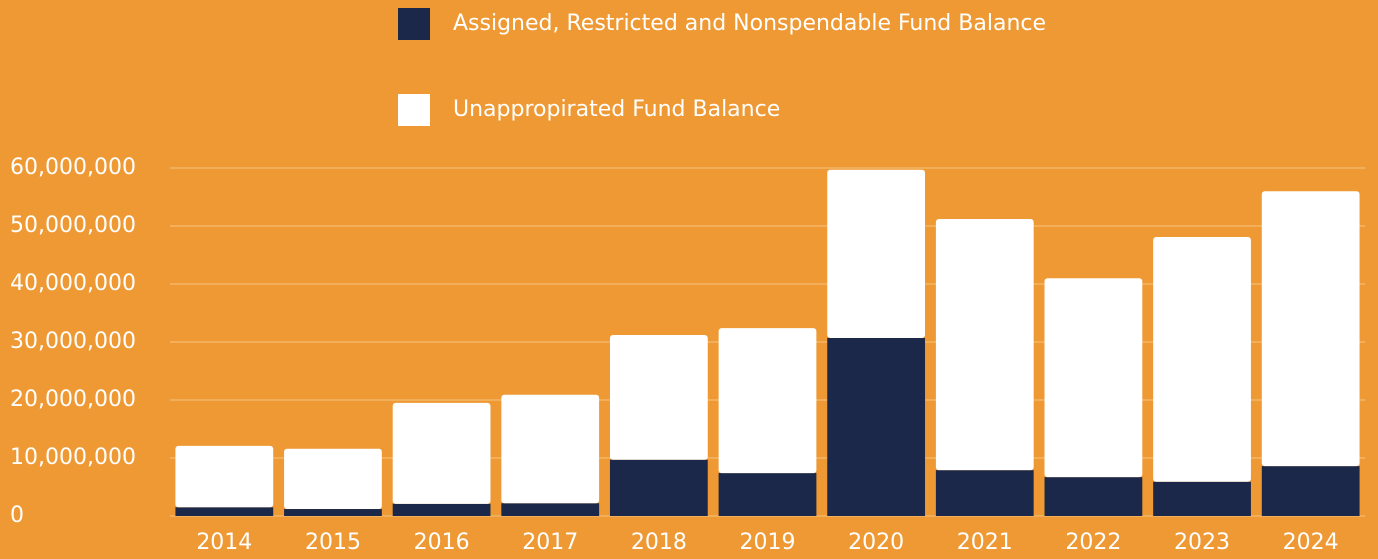  What do you see at coordinates (17, 515) in the screenshot?
I see `y-tick-label: 0` at bounding box center [17, 515].